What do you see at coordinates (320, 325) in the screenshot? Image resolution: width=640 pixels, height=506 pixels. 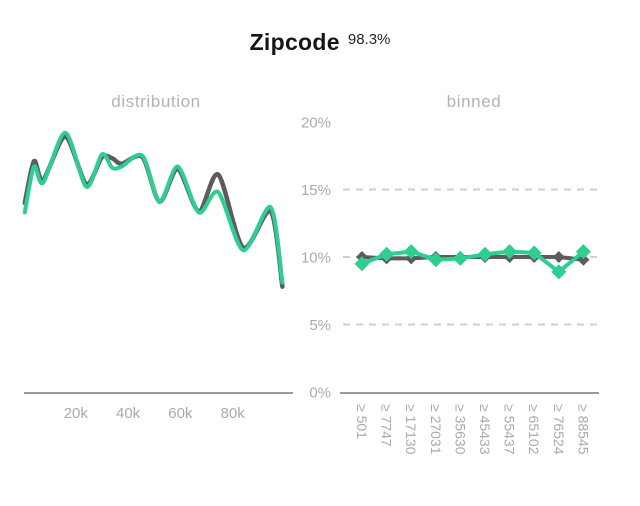 I see `y-tick-label-5pct: 5%` at bounding box center [320, 325].